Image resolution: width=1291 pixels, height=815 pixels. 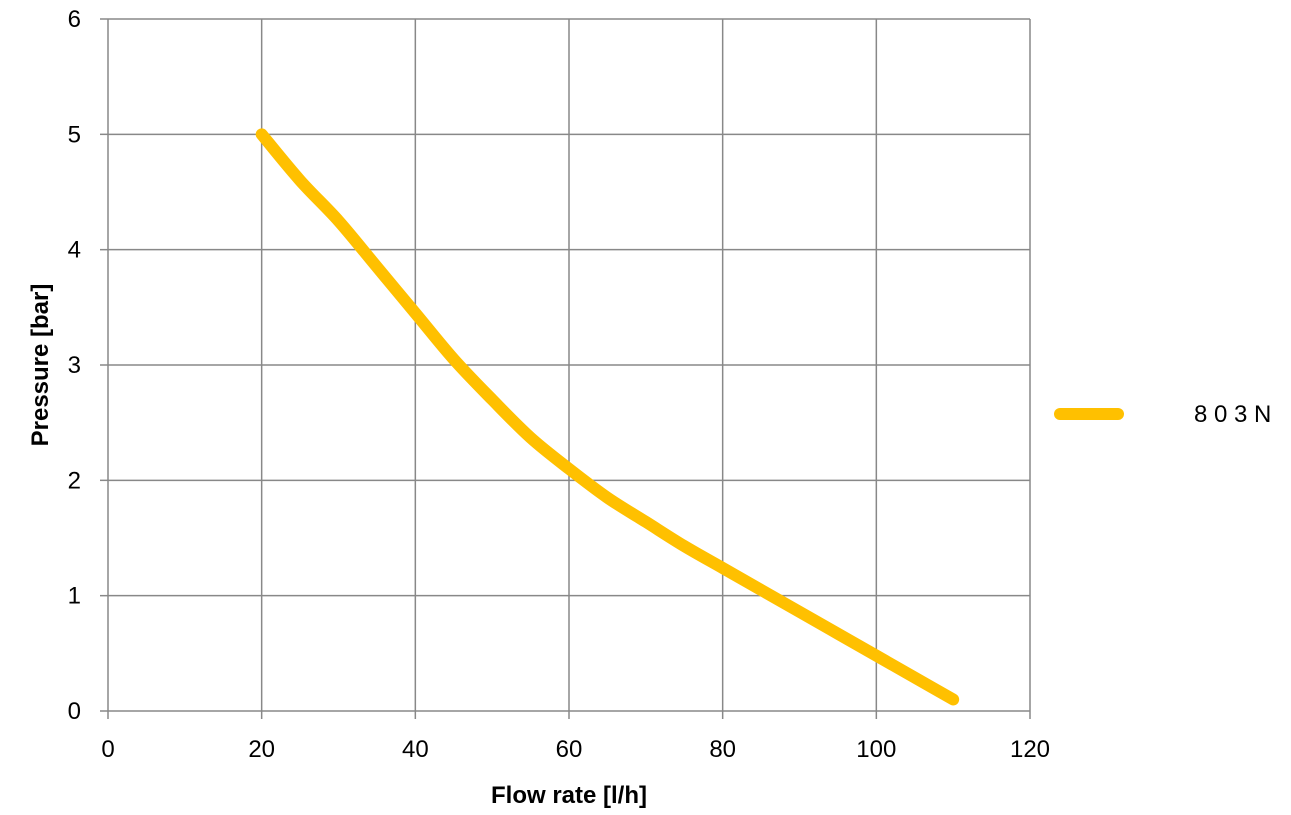 What do you see at coordinates (74, 250) in the screenshot?
I see `y-tick-label: 4` at bounding box center [74, 250].